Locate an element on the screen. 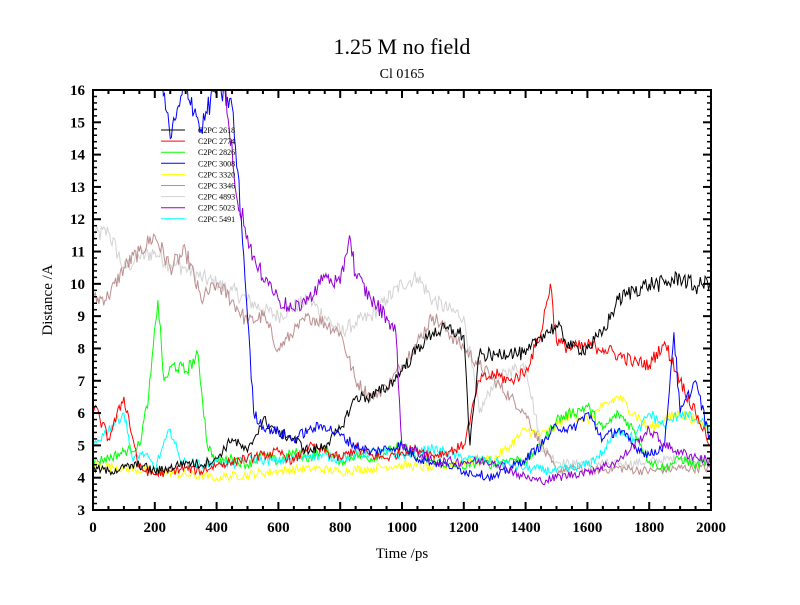 Image resolution: width=800 pixels, height=605 pixels. legend-label: C2PC 4893 is located at coordinates (216, 197).